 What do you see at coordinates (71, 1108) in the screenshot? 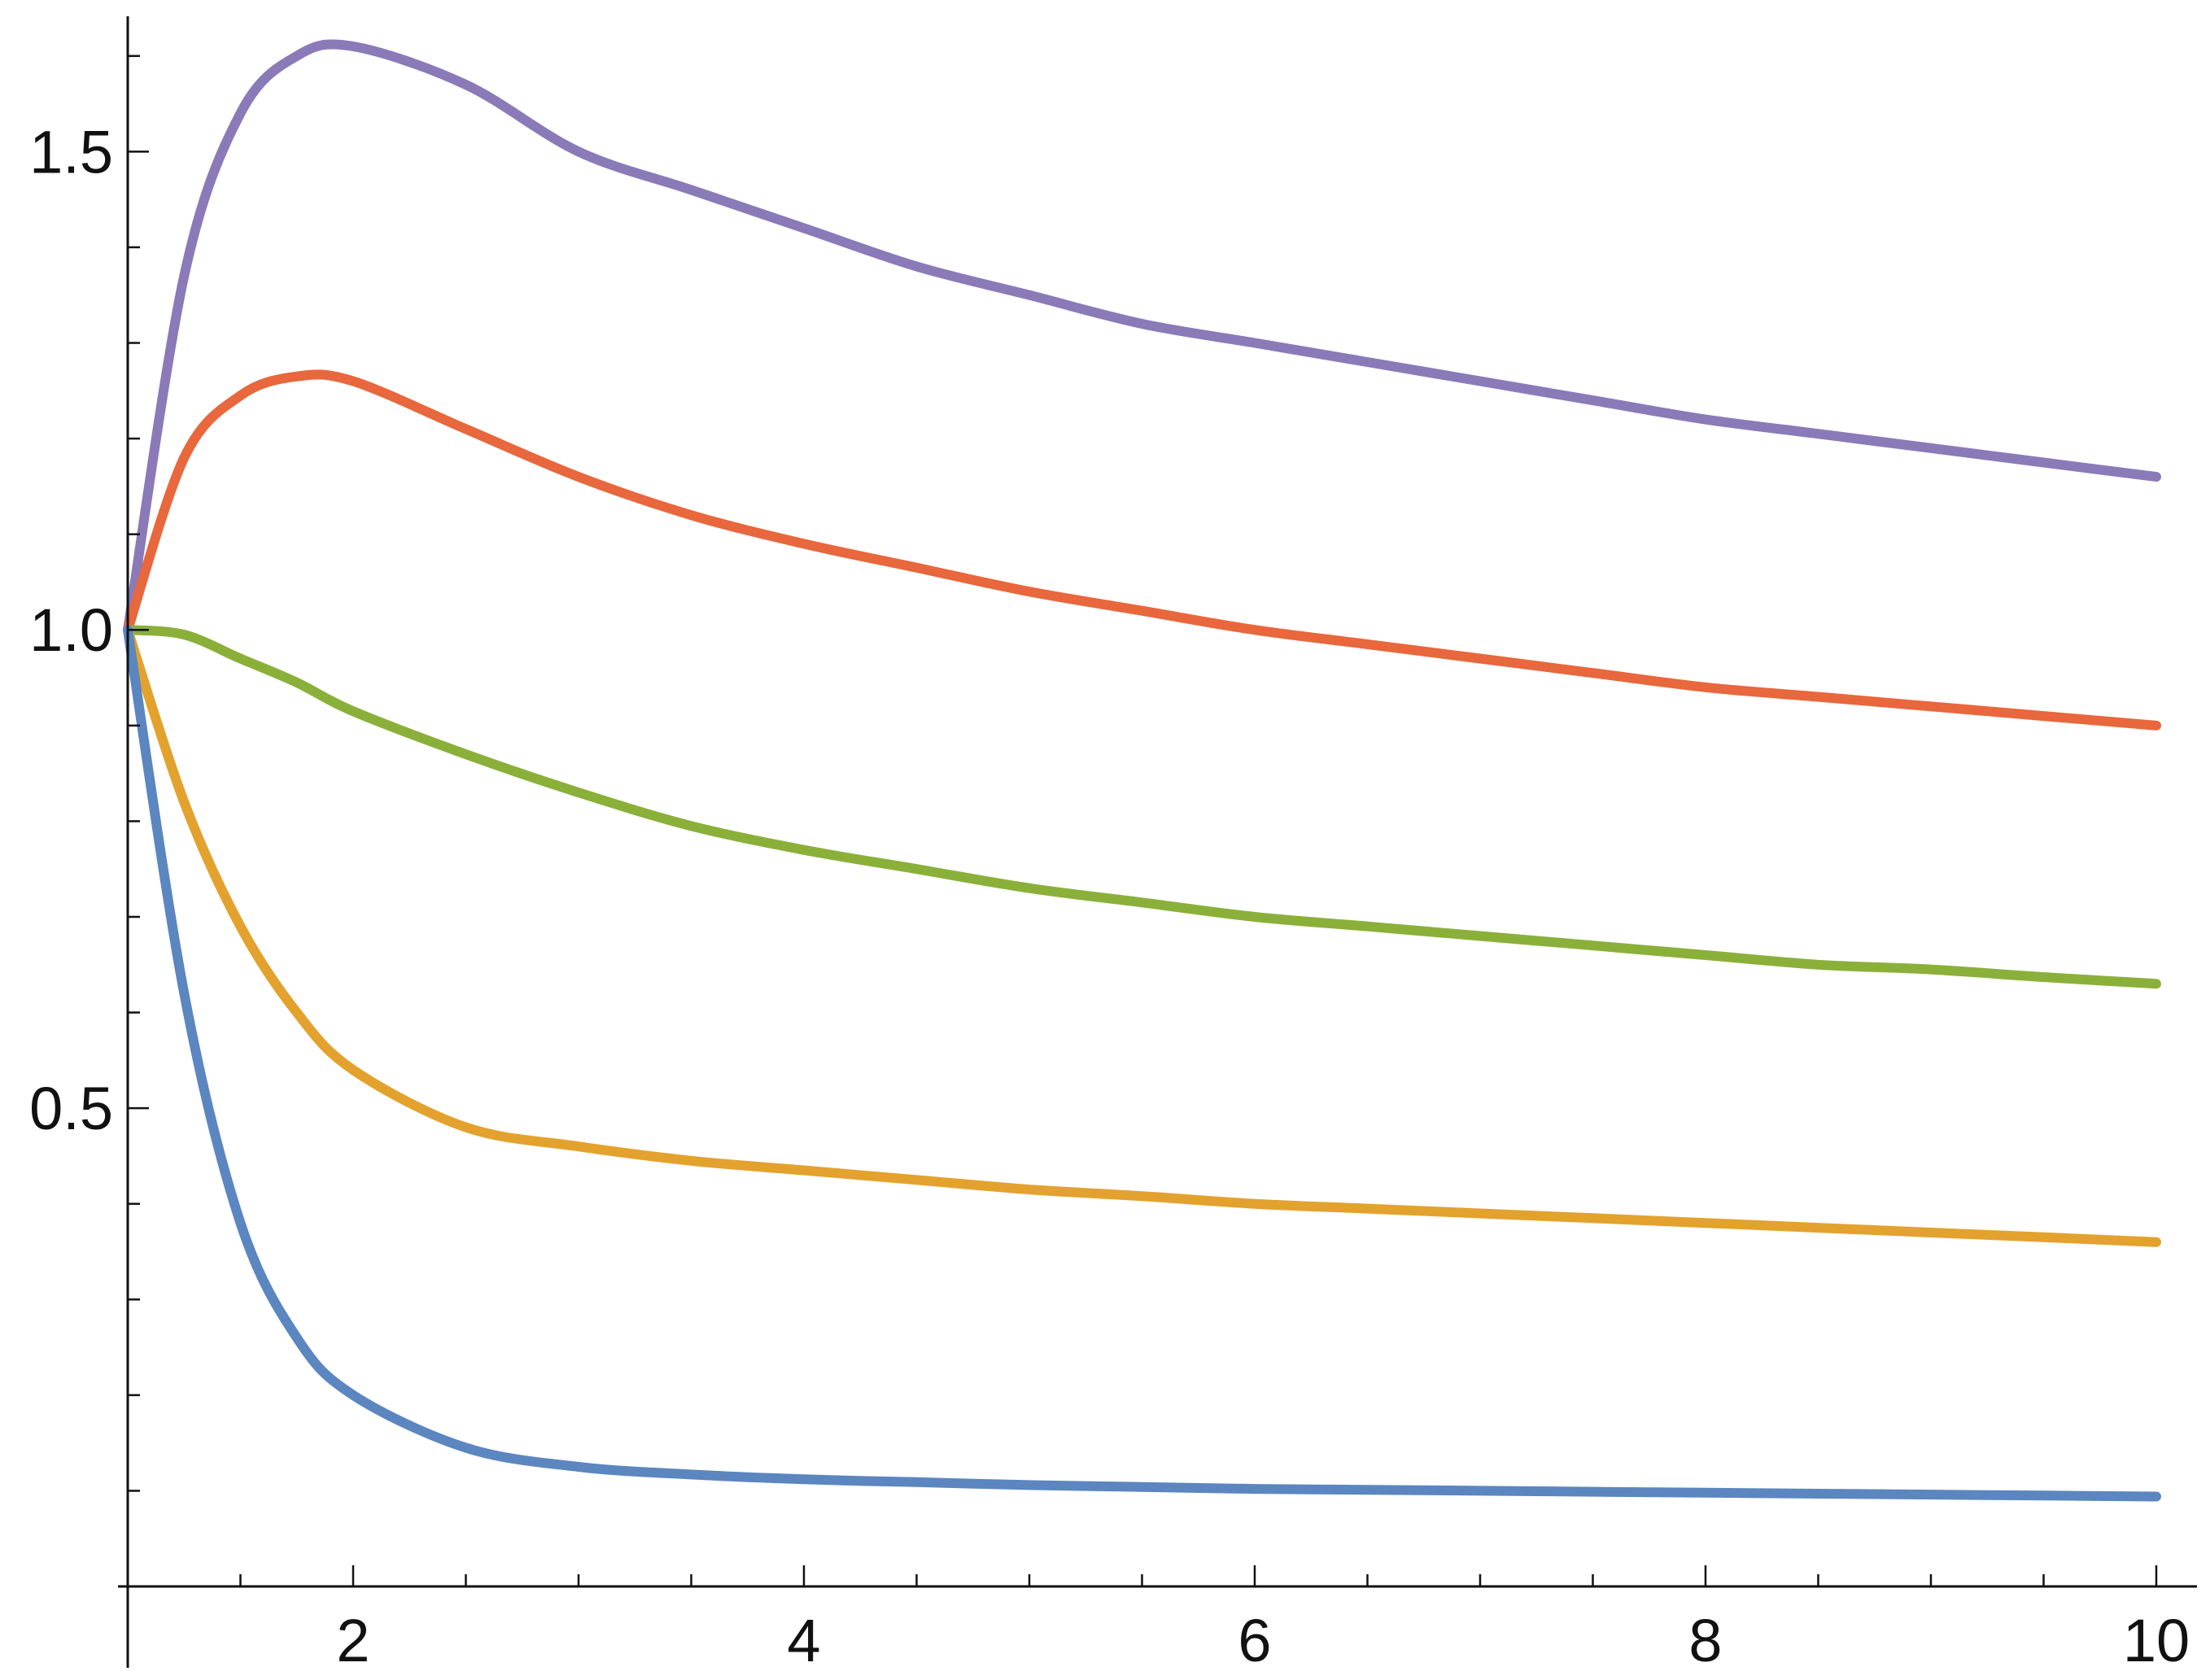
I see `y-tick-label: 0.5` at bounding box center [71, 1108].